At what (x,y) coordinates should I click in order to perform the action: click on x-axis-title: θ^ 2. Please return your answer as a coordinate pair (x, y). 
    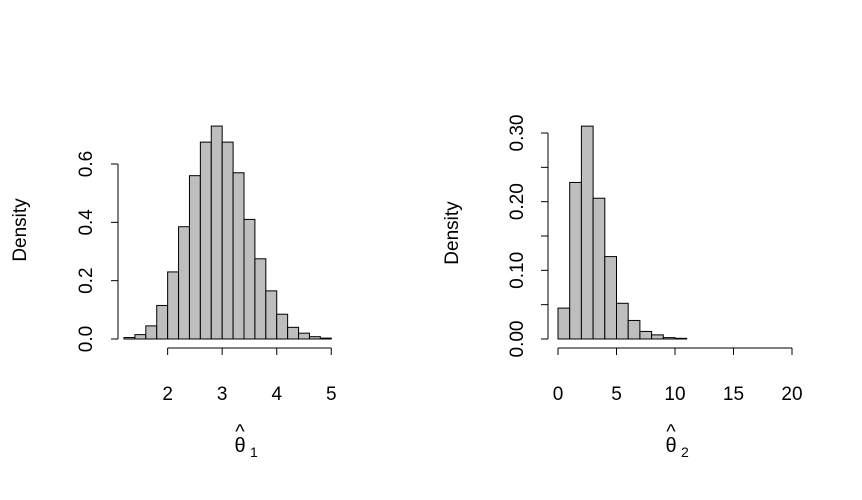
    Looking at the image, I should click on (677, 440).